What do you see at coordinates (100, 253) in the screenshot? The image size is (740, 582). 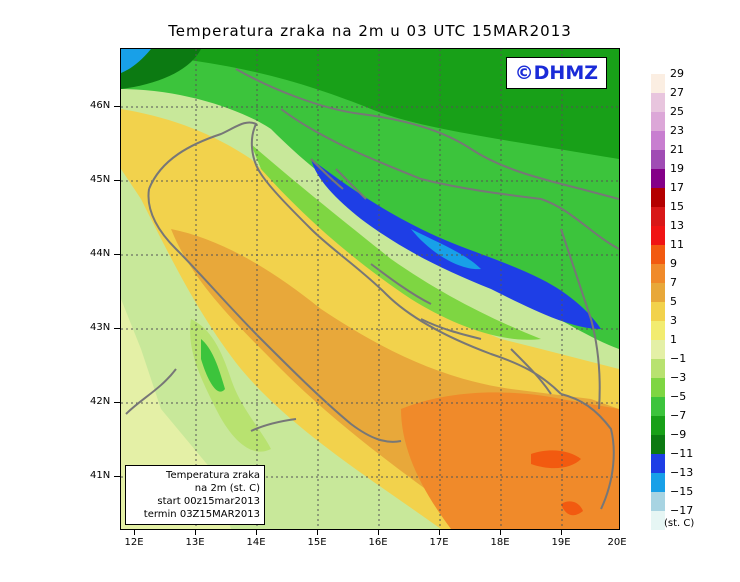 I see `lat-label-44: 44N` at bounding box center [100, 253].